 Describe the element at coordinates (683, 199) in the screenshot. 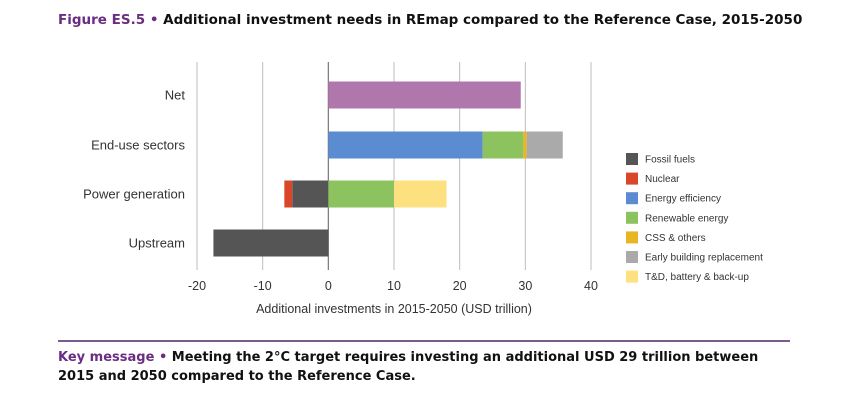

I see `legend-label-energy-efficiency: Energy efficiency` at that location.